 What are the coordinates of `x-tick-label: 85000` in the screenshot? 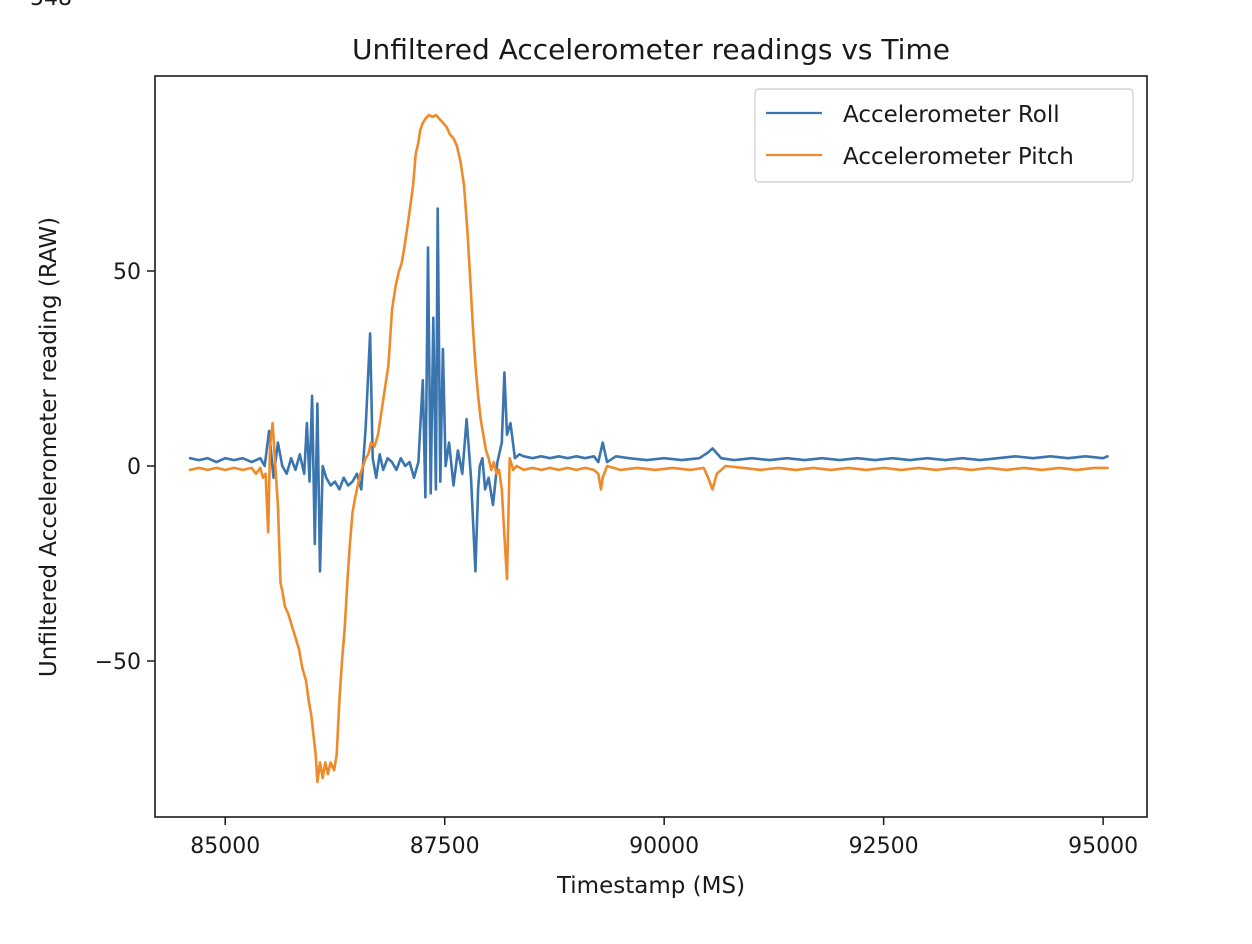 It's located at (225, 846).